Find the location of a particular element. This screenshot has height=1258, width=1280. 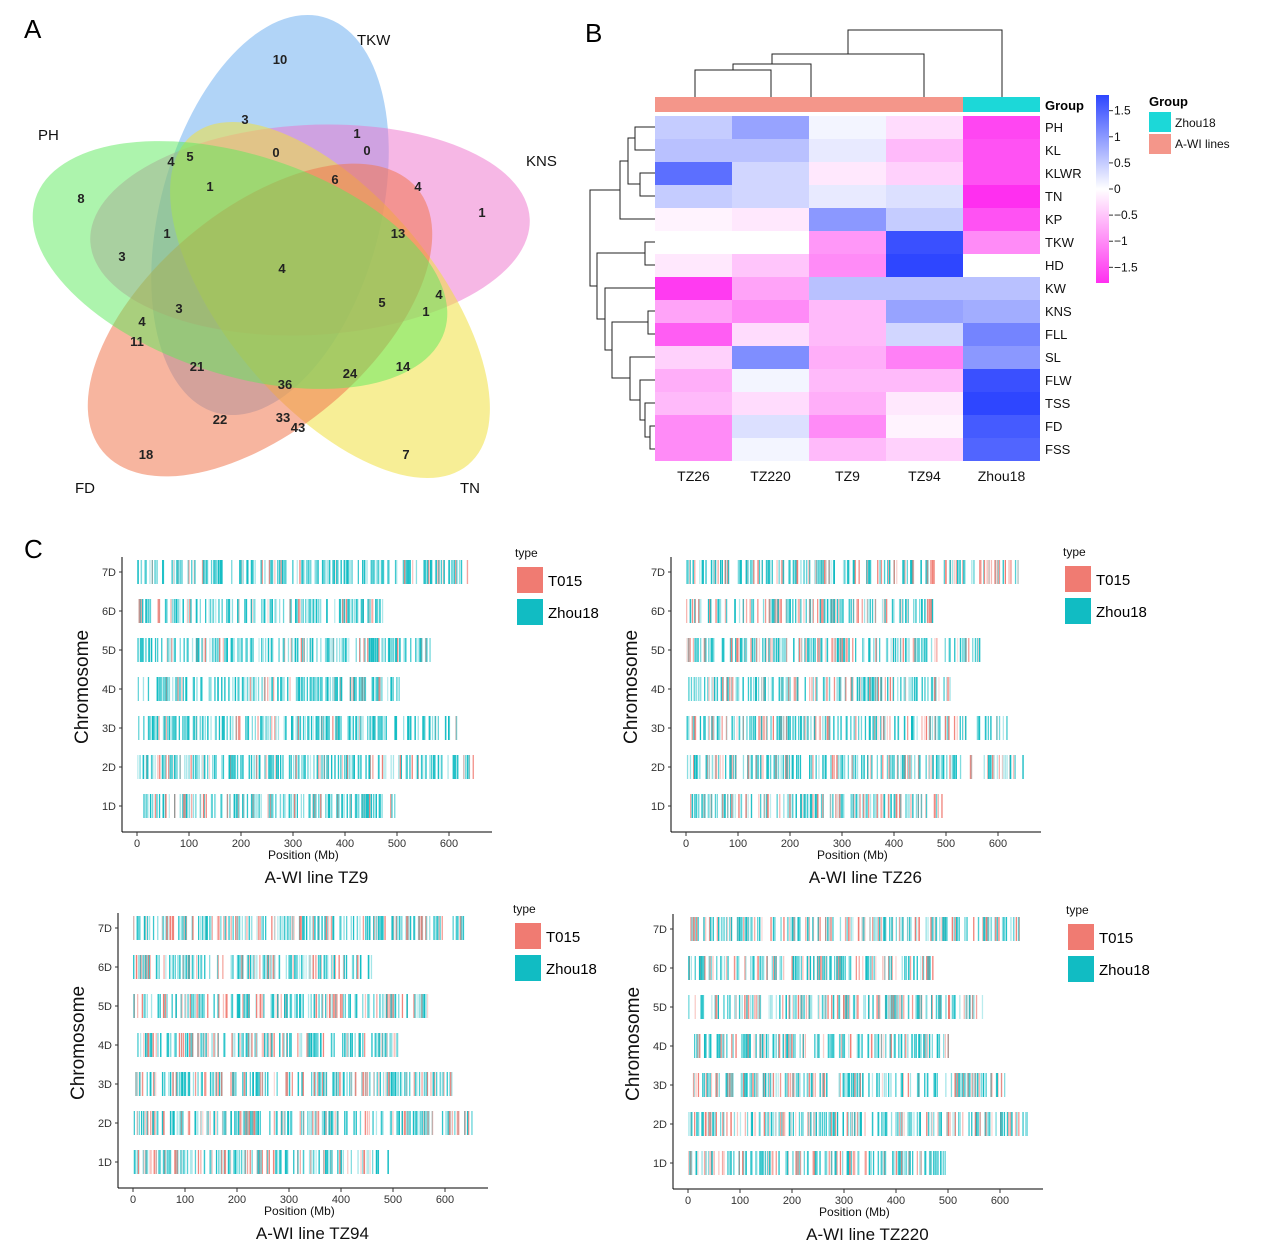

heatmap-column-label: TZ94 is located at coordinates (924, 476).